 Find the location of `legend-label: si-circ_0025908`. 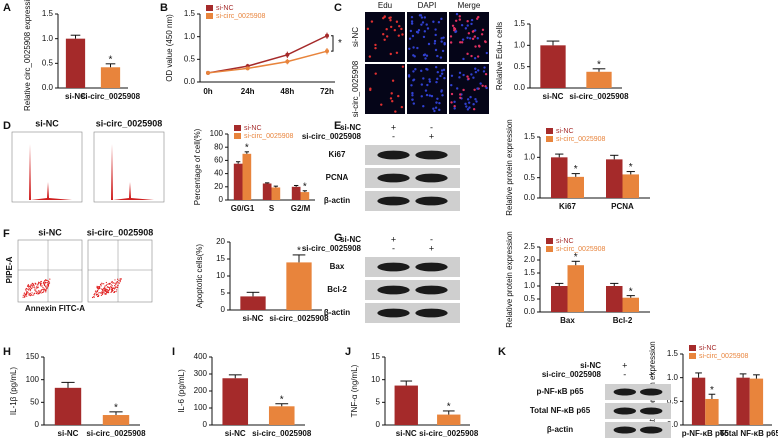

legend-label: si-circ_0025908 is located at coordinates (269, 136).